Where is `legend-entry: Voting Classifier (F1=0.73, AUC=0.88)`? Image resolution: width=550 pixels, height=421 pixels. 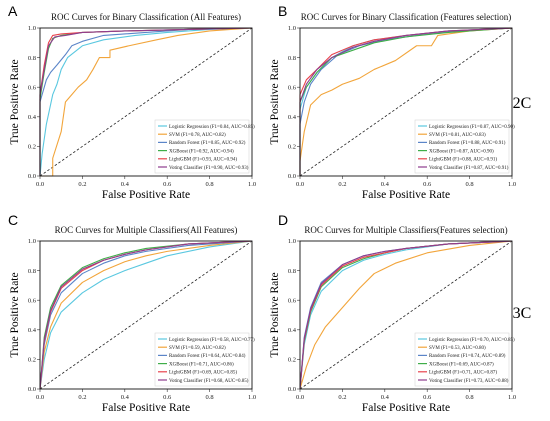 legend-entry: Voting Classifier (F1=0.73, AUC=0.88) is located at coordinates (469, 381).